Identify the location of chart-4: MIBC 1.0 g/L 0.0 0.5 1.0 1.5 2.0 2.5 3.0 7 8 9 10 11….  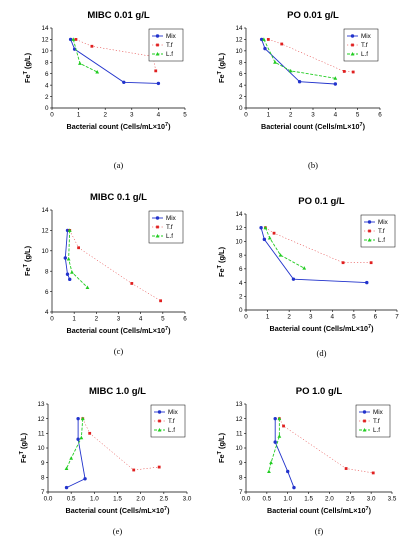
(105, 461).